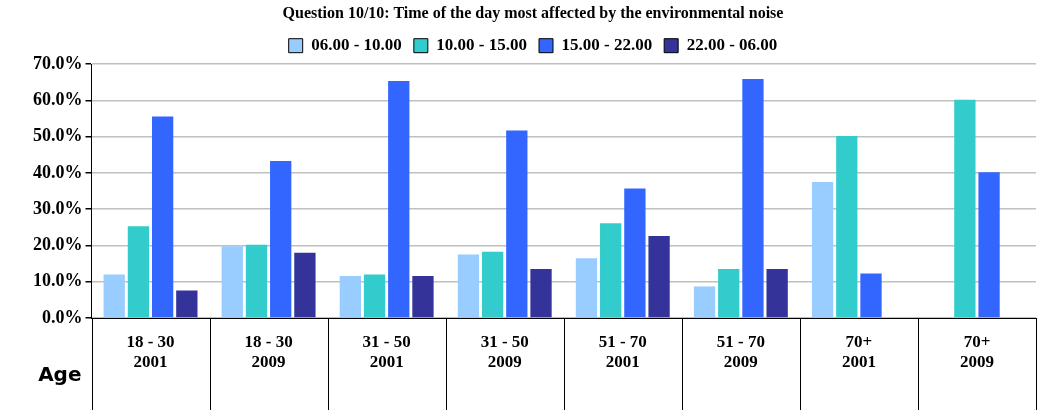 This screenshot has width=1040, height=412. Describe the element at coordinates (732, 45) in the screenshot. I see `legend-label: 22.00 - 06.00` at that location.